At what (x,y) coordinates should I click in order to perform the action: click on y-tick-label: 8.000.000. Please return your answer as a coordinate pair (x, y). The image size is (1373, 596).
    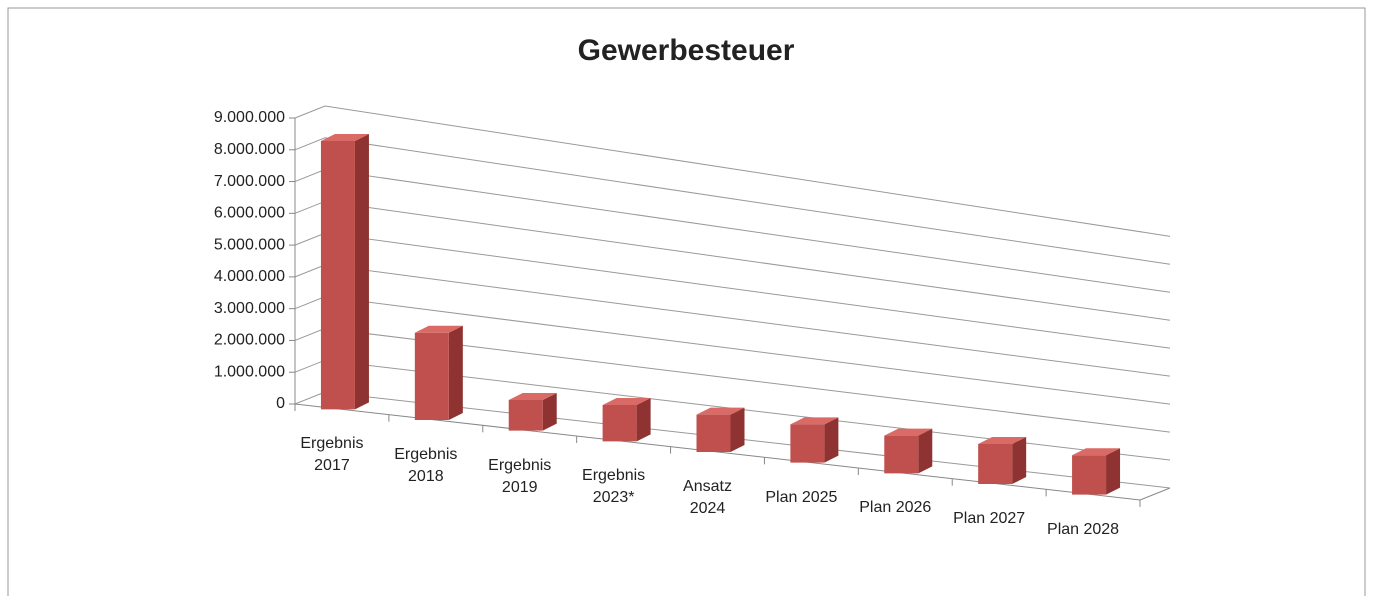
    Looking at the image, I should click on (249, 149).